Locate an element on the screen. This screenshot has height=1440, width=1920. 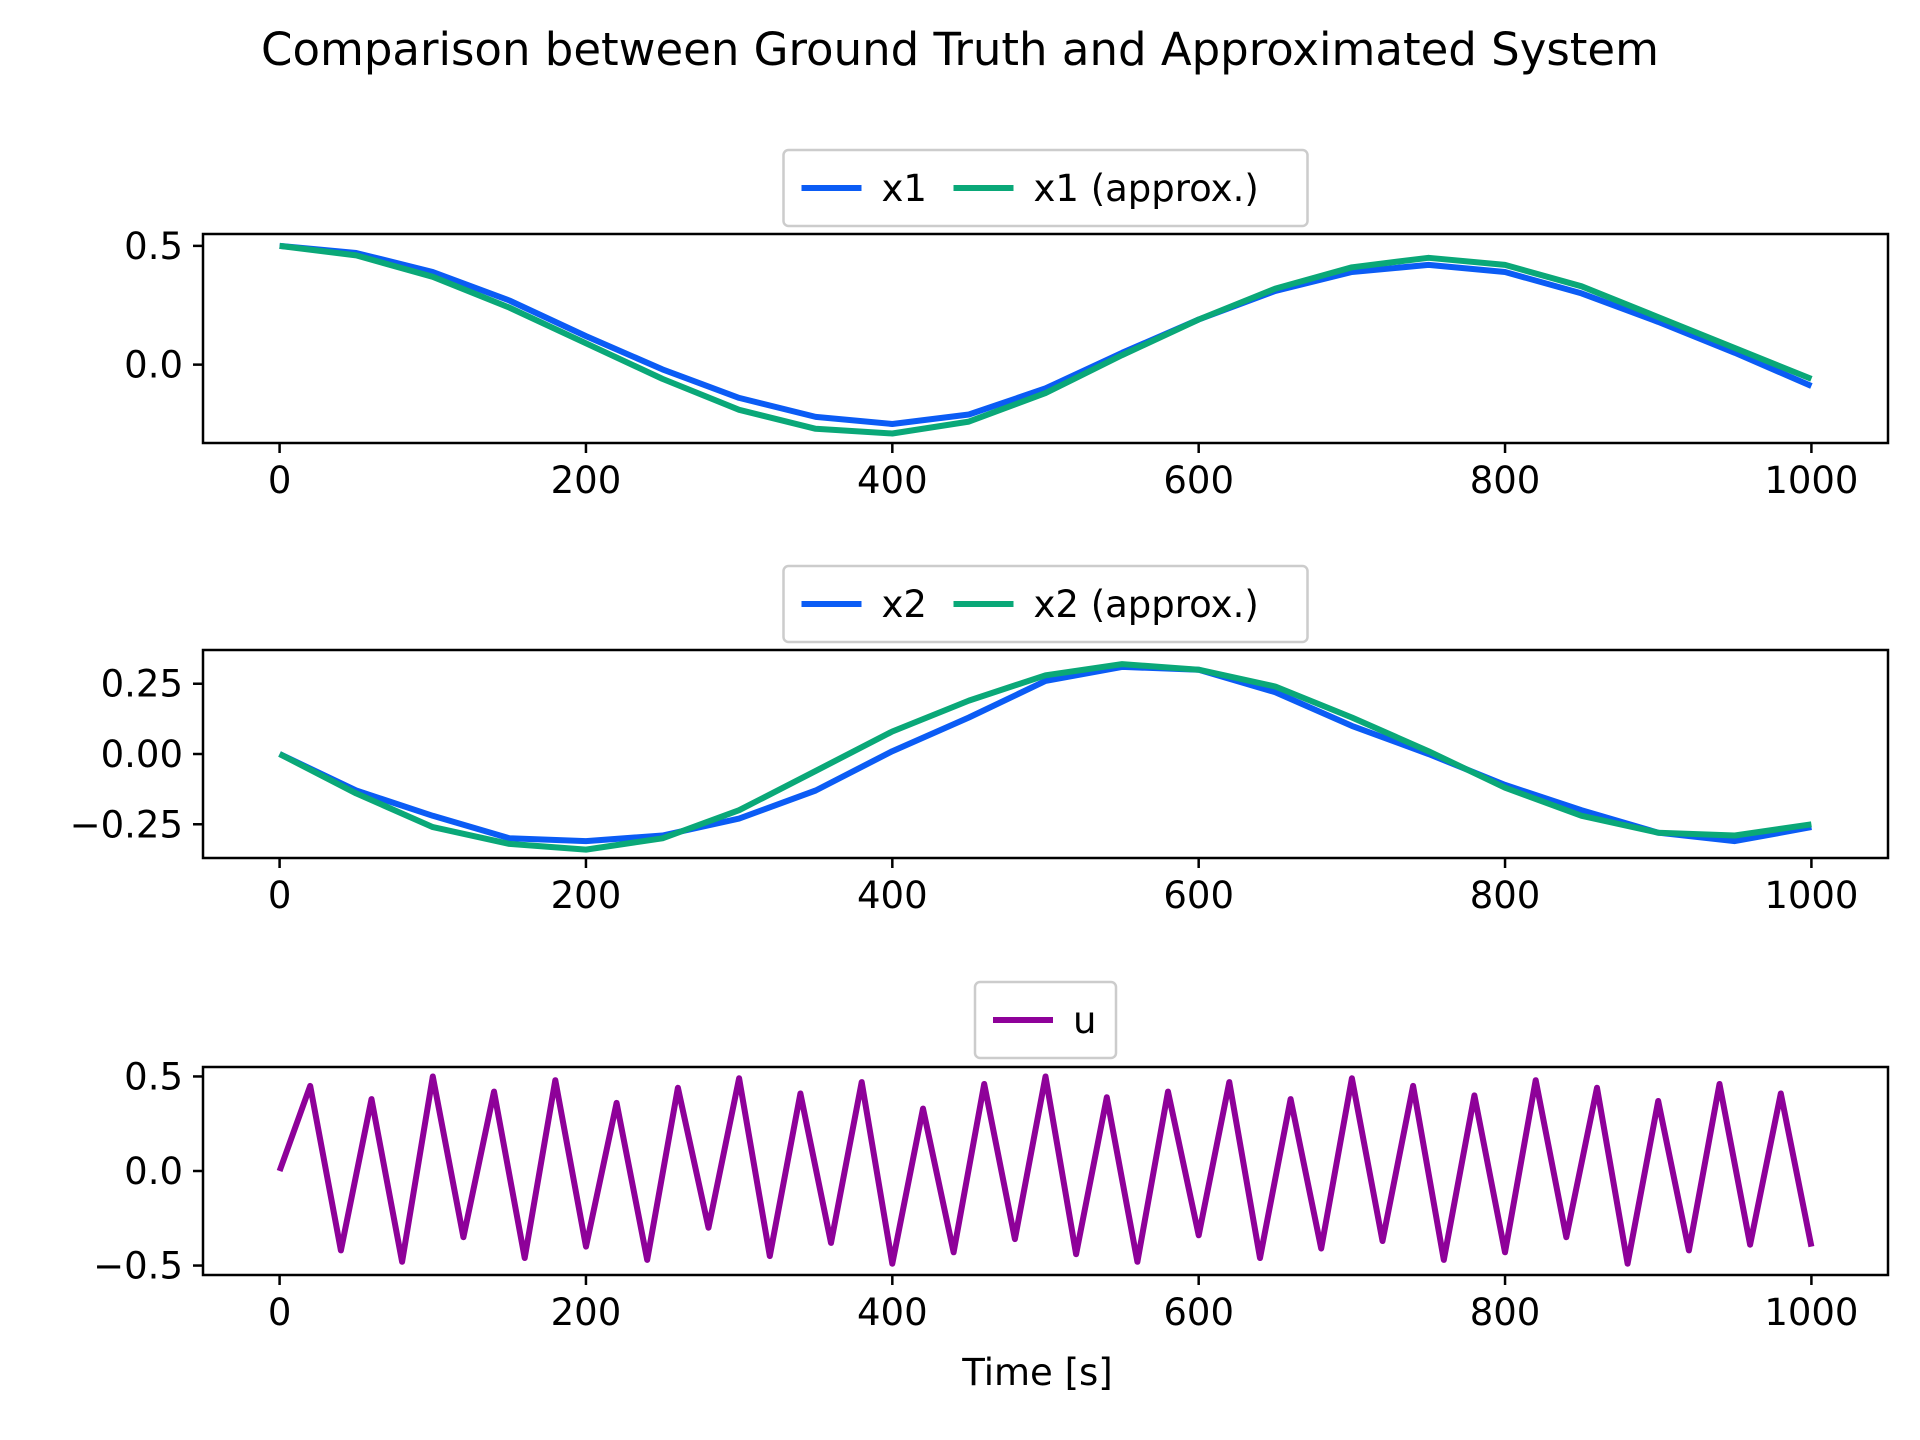
y-tick-label: −0.5 is located at coordinates (138, 1266).